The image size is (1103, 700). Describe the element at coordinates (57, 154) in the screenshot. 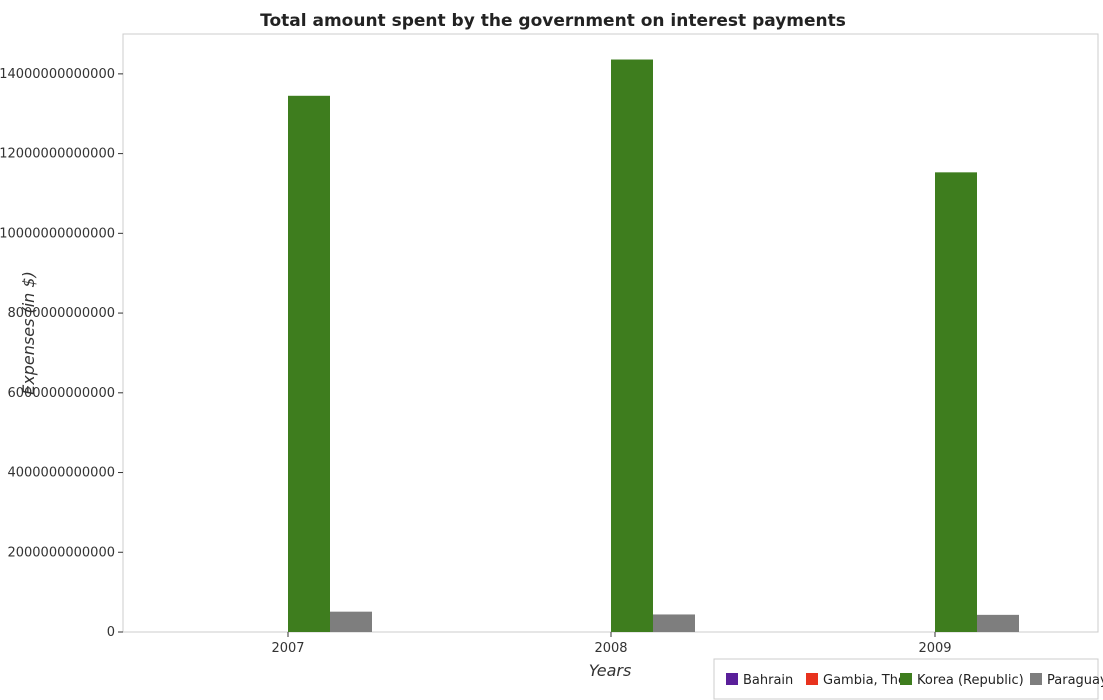

I see `y-tick-label: 12000000000000` at that location.